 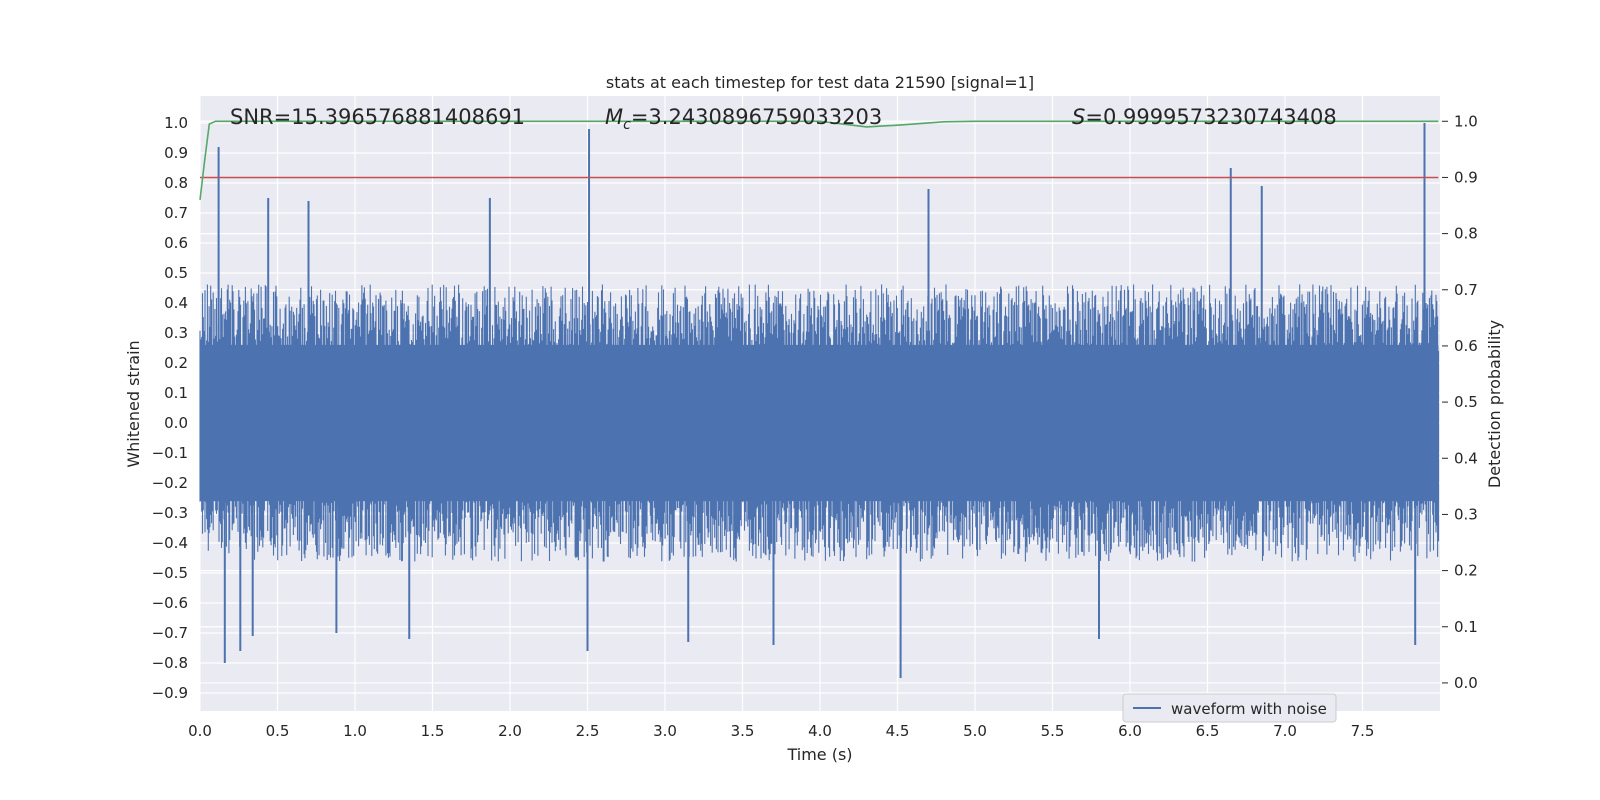 I want to click on score-symbol: S, so click(x=1078, y=117).